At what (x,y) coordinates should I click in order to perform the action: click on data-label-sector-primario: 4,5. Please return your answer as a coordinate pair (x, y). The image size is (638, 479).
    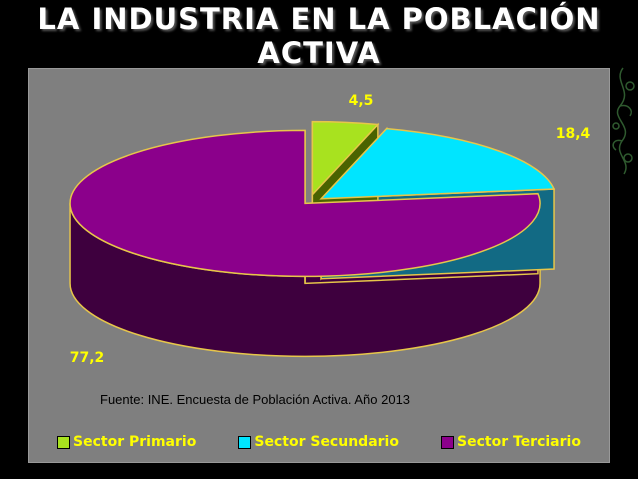
    Looking at the image, I should click on (361, 101).